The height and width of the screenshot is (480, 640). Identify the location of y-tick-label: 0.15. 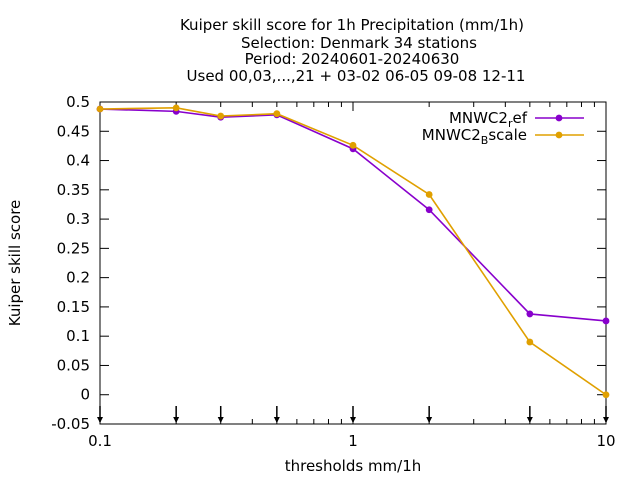
(73, 307).